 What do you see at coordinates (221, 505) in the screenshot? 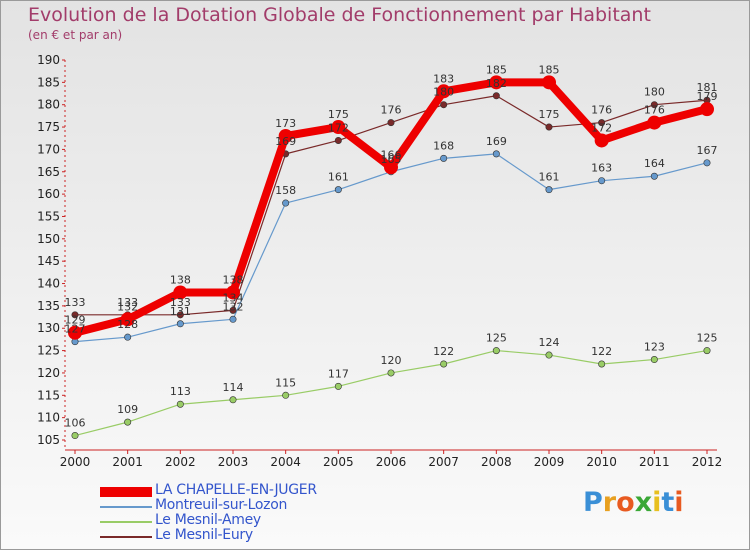
I see `legend-label: Montreuil-sur-Lozon` at bounding box center [221, 505].